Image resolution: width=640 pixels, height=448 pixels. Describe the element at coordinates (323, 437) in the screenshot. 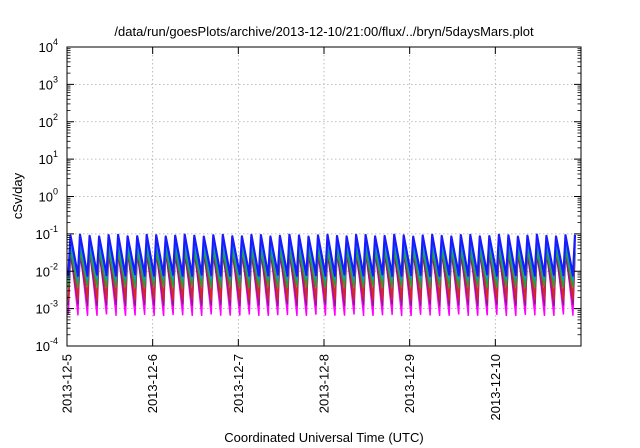

I see `x-axis-label: Coordinated Universal Time (UTC)` at that location.